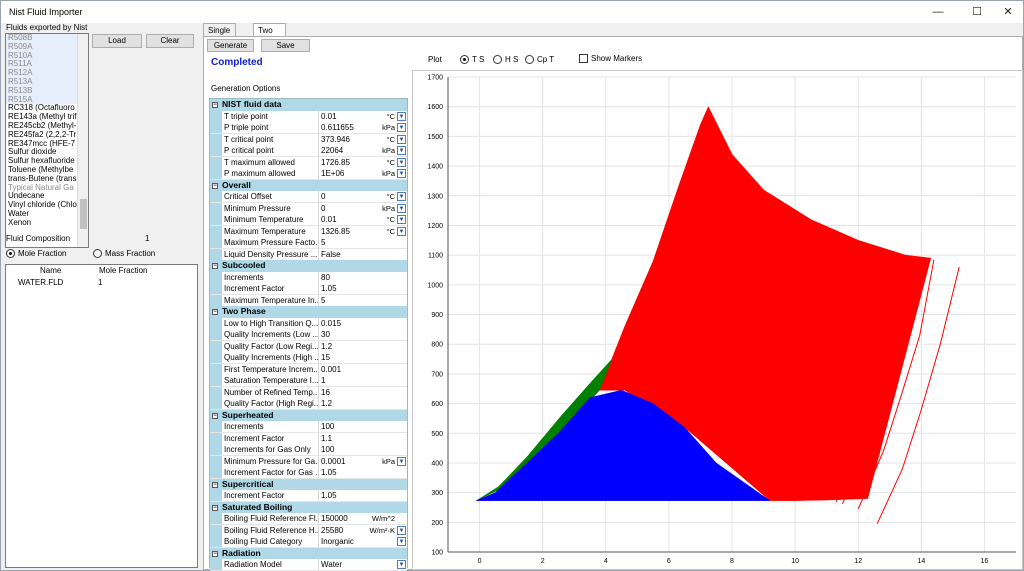 This screenshot has height=571, width=1024. What do you see at coordinates (170, 41) in the screenshot?
I see `clear-button: Clear` at bounding box center [170, 41].